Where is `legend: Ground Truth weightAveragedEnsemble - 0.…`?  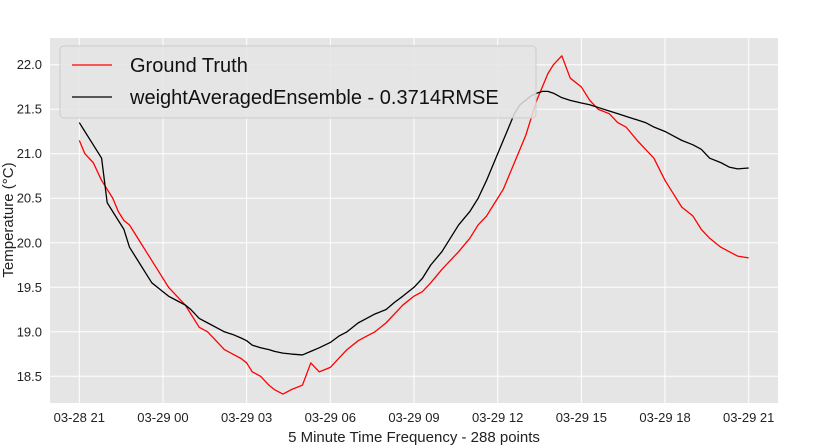
legend: Ground Truth weightAveragedEnsemble - 0.… is located at coordinates (298, 82).